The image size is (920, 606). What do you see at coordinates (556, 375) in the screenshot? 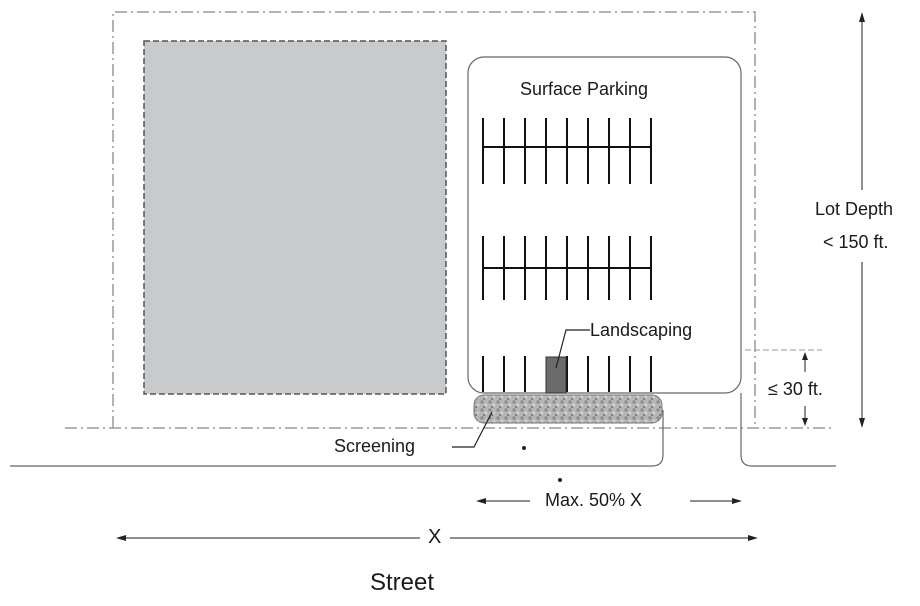
I see `landscaping-island` at bounding box center [556, 375].